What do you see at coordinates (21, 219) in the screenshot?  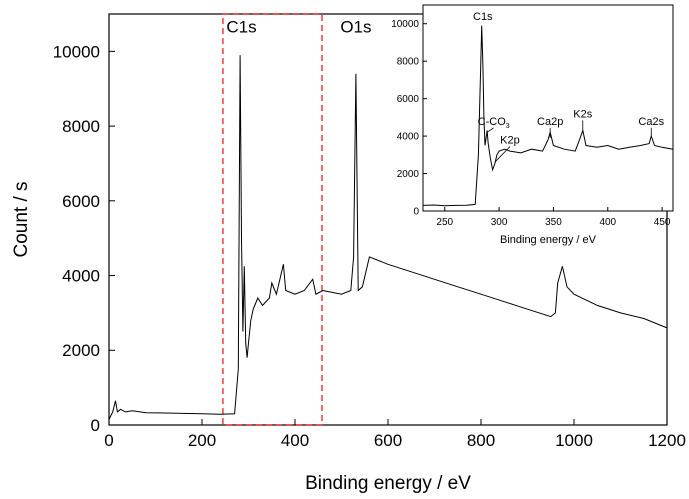 I see `main-y-axis-title: Count / s` at bounding box center [21, 219].